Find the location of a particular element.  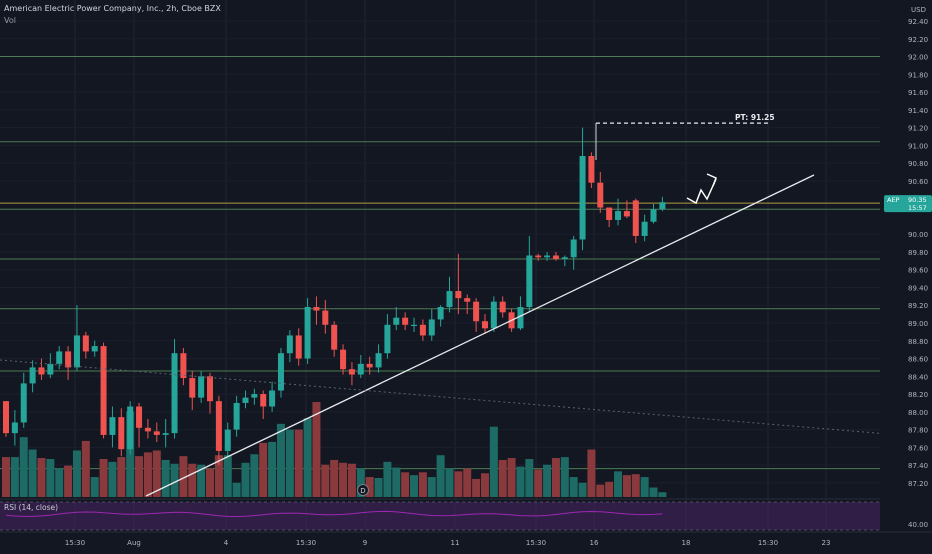

time-axis: 15:30 Aug 4 15:30 9 11 15:30 16 18 15:30 23 is located at coordinates (466, 540).